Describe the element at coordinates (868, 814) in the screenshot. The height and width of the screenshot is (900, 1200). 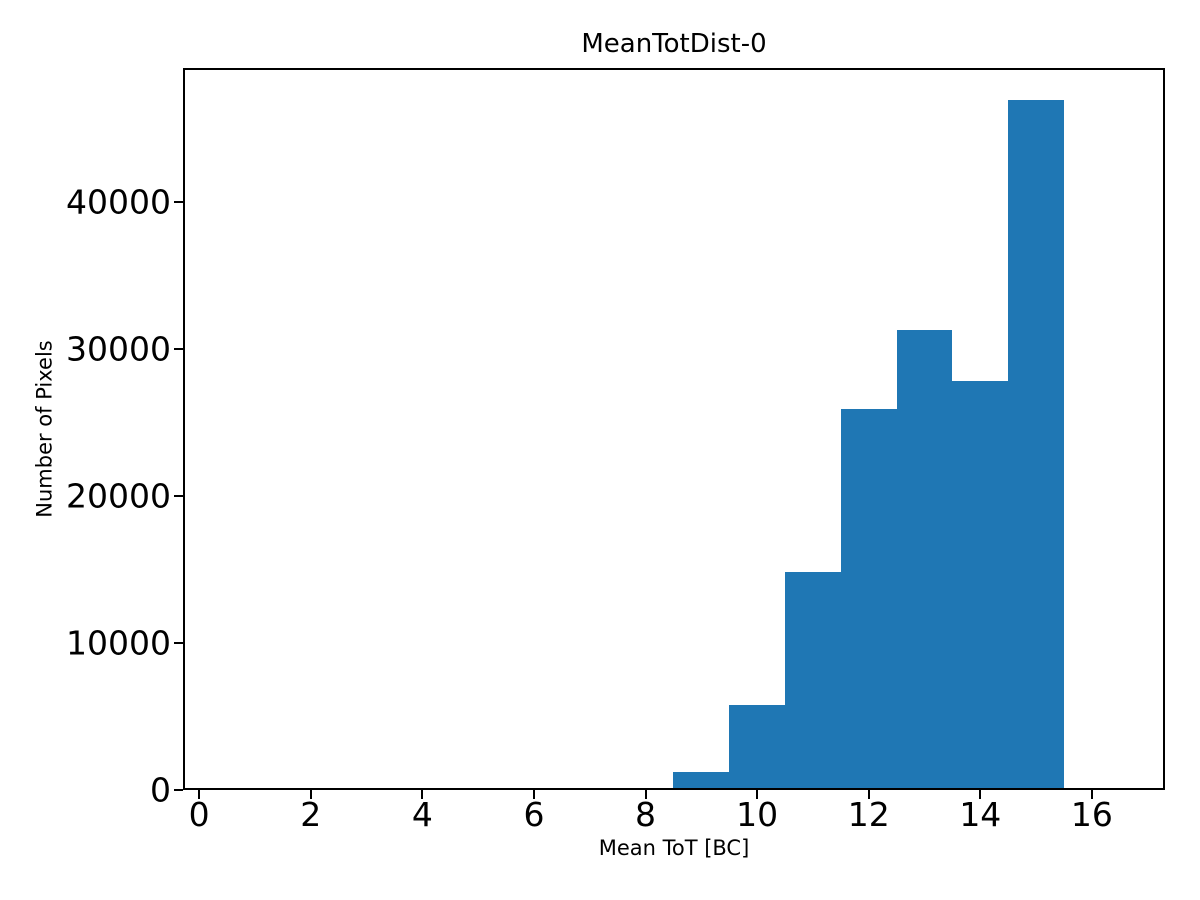
I see `x-tick-label: 12` at that location.